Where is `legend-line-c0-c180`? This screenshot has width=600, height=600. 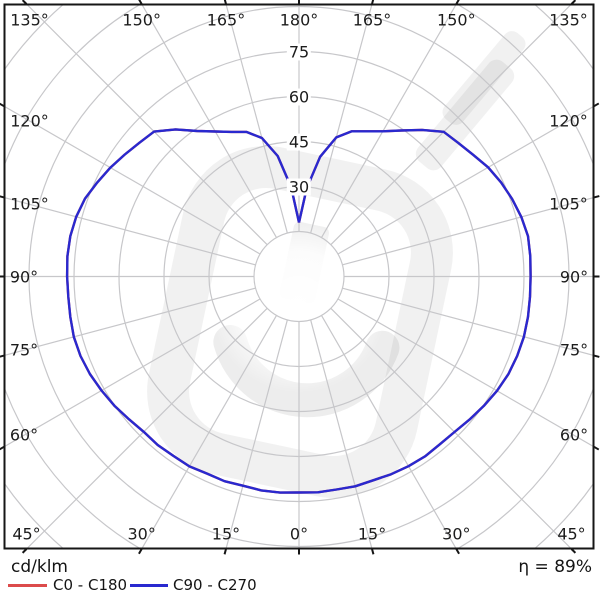
legend-line-c0-c180 is located at coordinates (27, 585).